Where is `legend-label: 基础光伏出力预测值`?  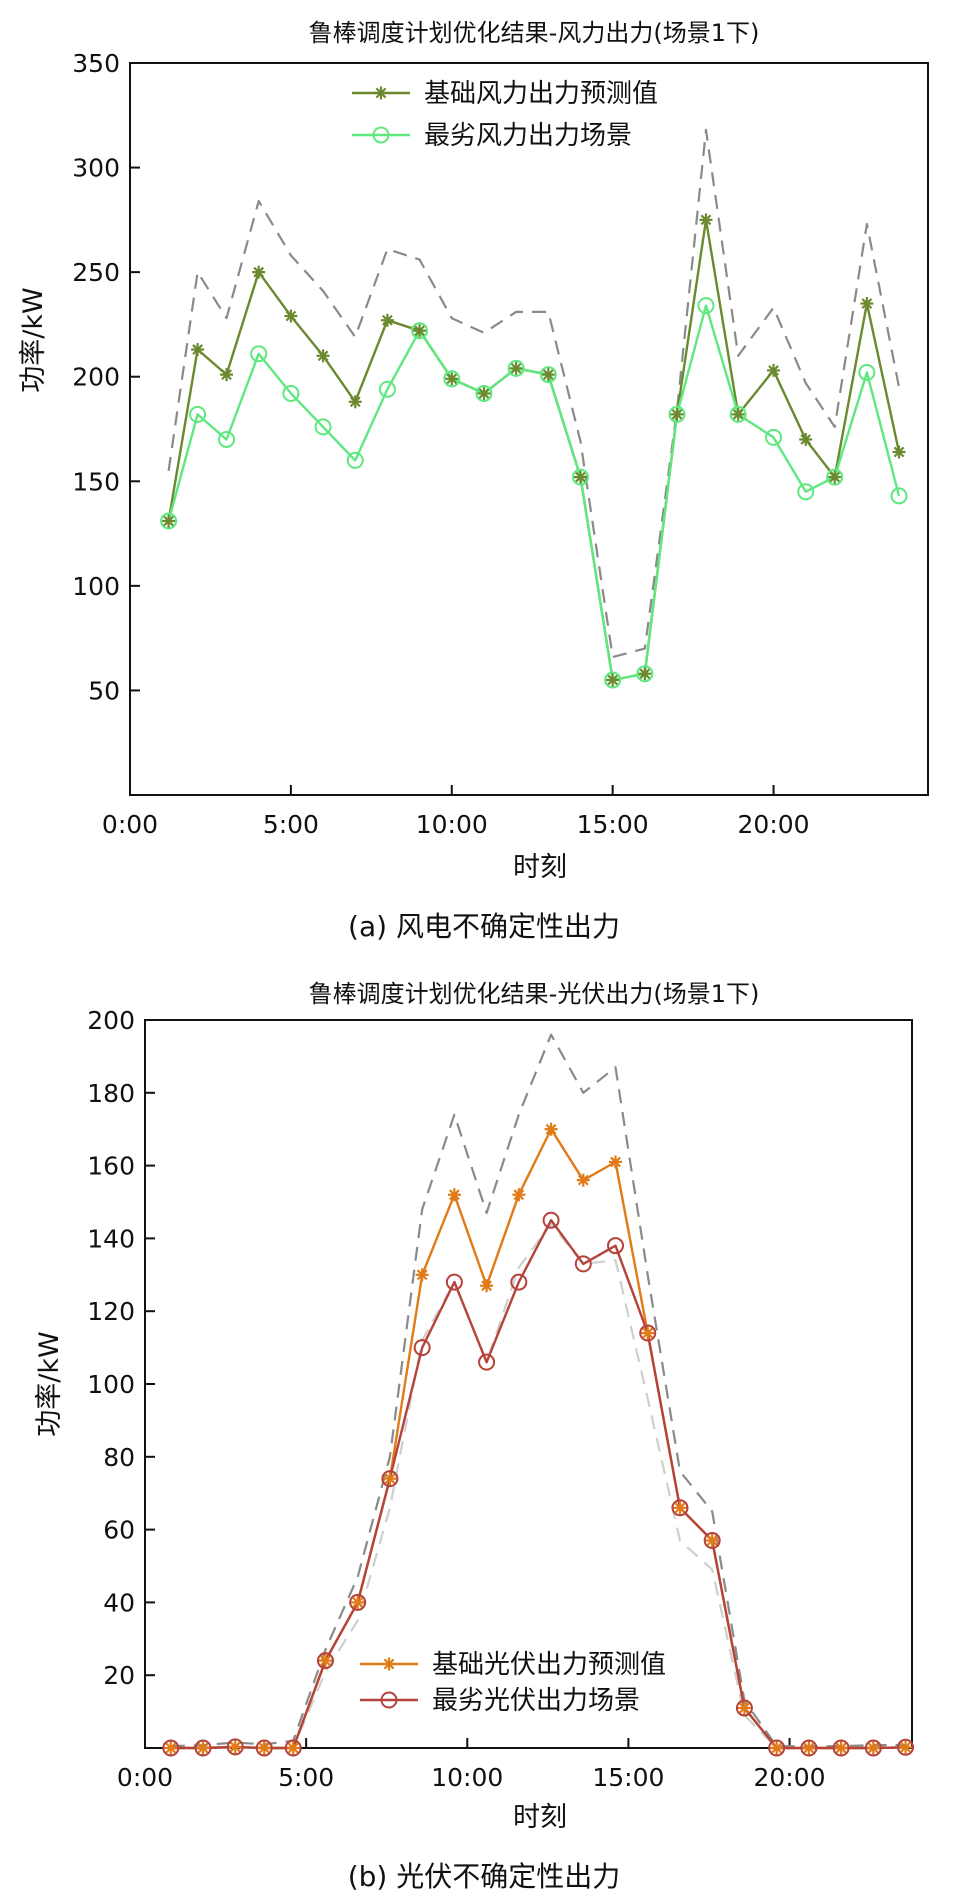 legend-label: 基础光伏出力预测值 is located at coordinates (549, 1665).